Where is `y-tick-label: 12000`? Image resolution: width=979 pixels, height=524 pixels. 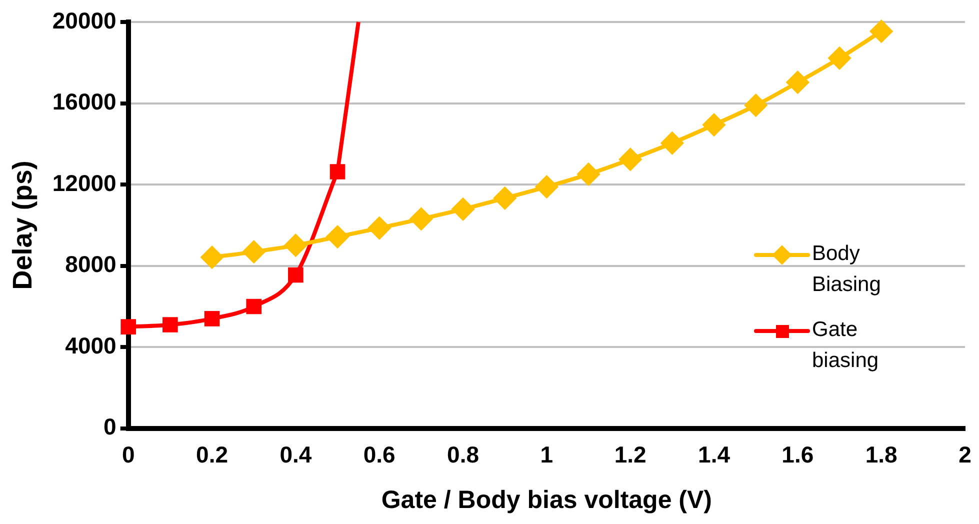
y-tick-label: 12000 is located at coordinates (84, 183).